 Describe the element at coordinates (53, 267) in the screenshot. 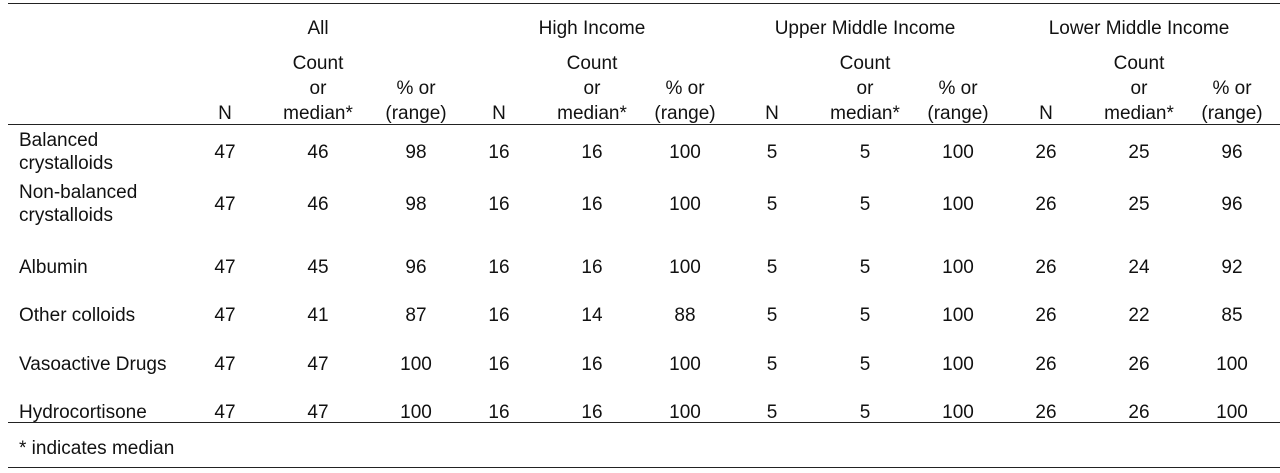

I see `row-label: Albumin` at that location.